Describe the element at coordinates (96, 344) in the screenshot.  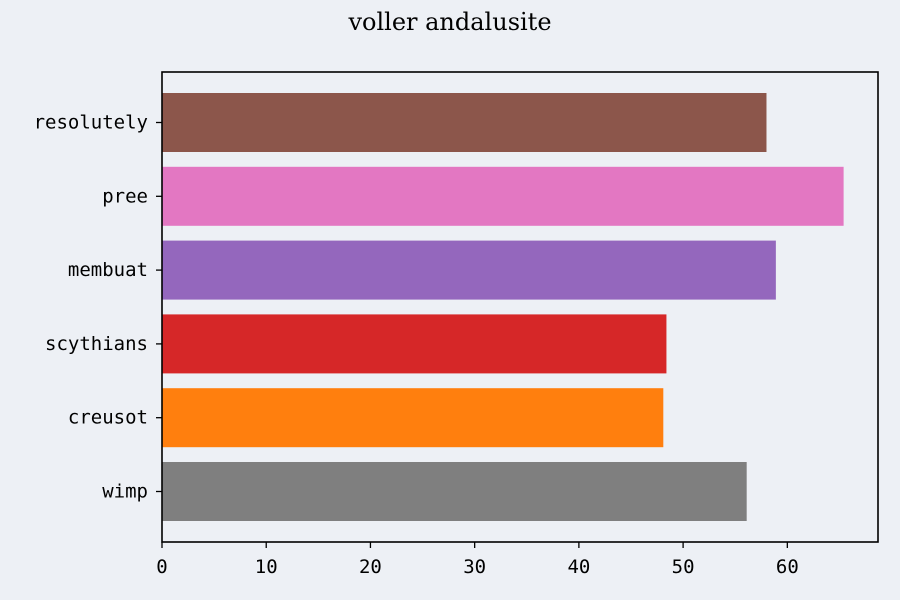
I see `y-tick-label: scythians` at that location.